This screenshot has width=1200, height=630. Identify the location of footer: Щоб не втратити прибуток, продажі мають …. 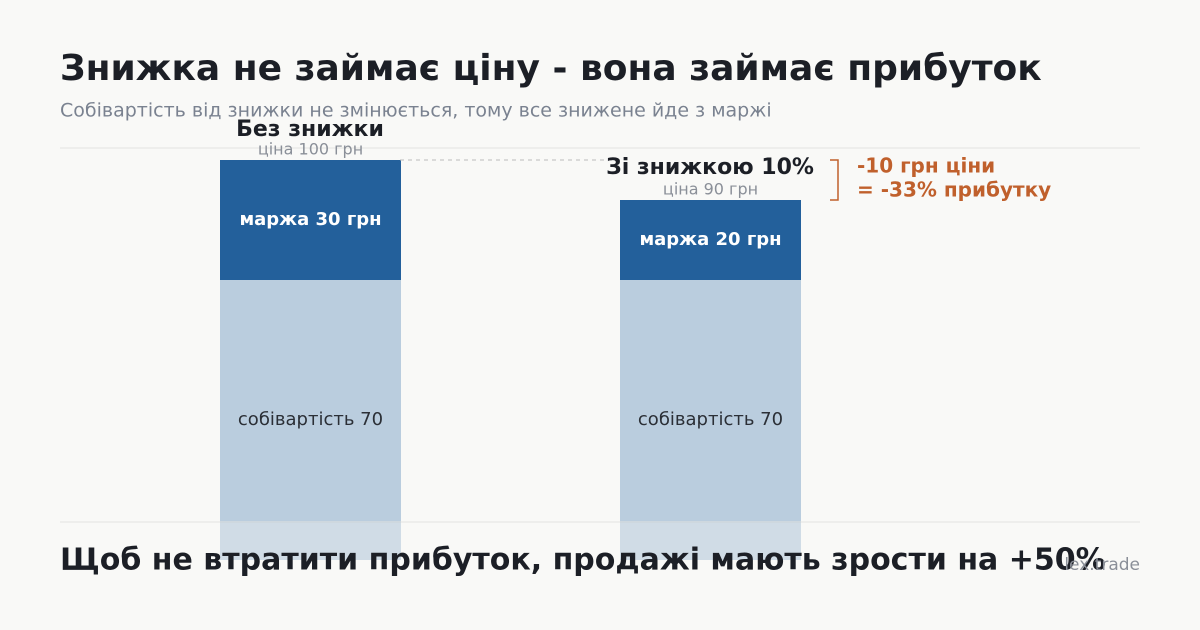
(583, 560).